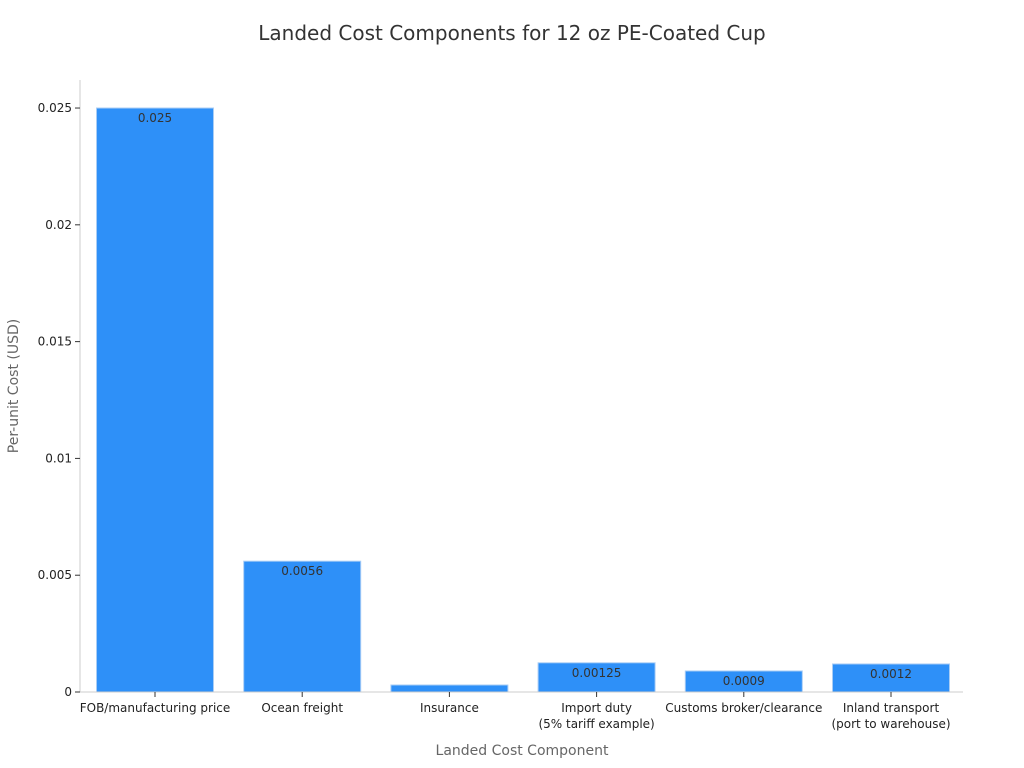 The width and height of the screenshot is (1024, 768). Describe the element at coordinates (55, 342) in the screenshot. I see `y-tick-label-3: 0.015` at that location.